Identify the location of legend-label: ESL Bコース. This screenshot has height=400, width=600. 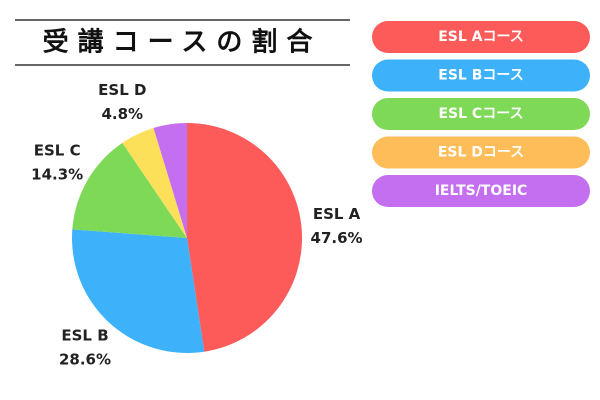
(480, 76).